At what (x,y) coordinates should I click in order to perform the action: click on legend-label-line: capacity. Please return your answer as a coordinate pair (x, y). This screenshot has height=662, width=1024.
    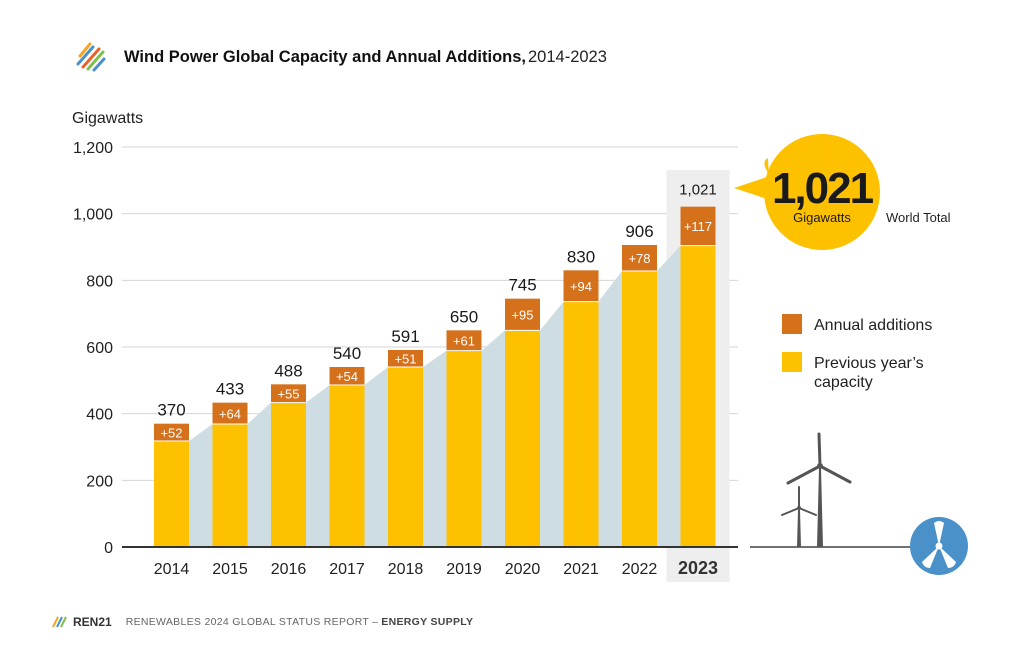
    Looking at the image, I should click on (843, 382).